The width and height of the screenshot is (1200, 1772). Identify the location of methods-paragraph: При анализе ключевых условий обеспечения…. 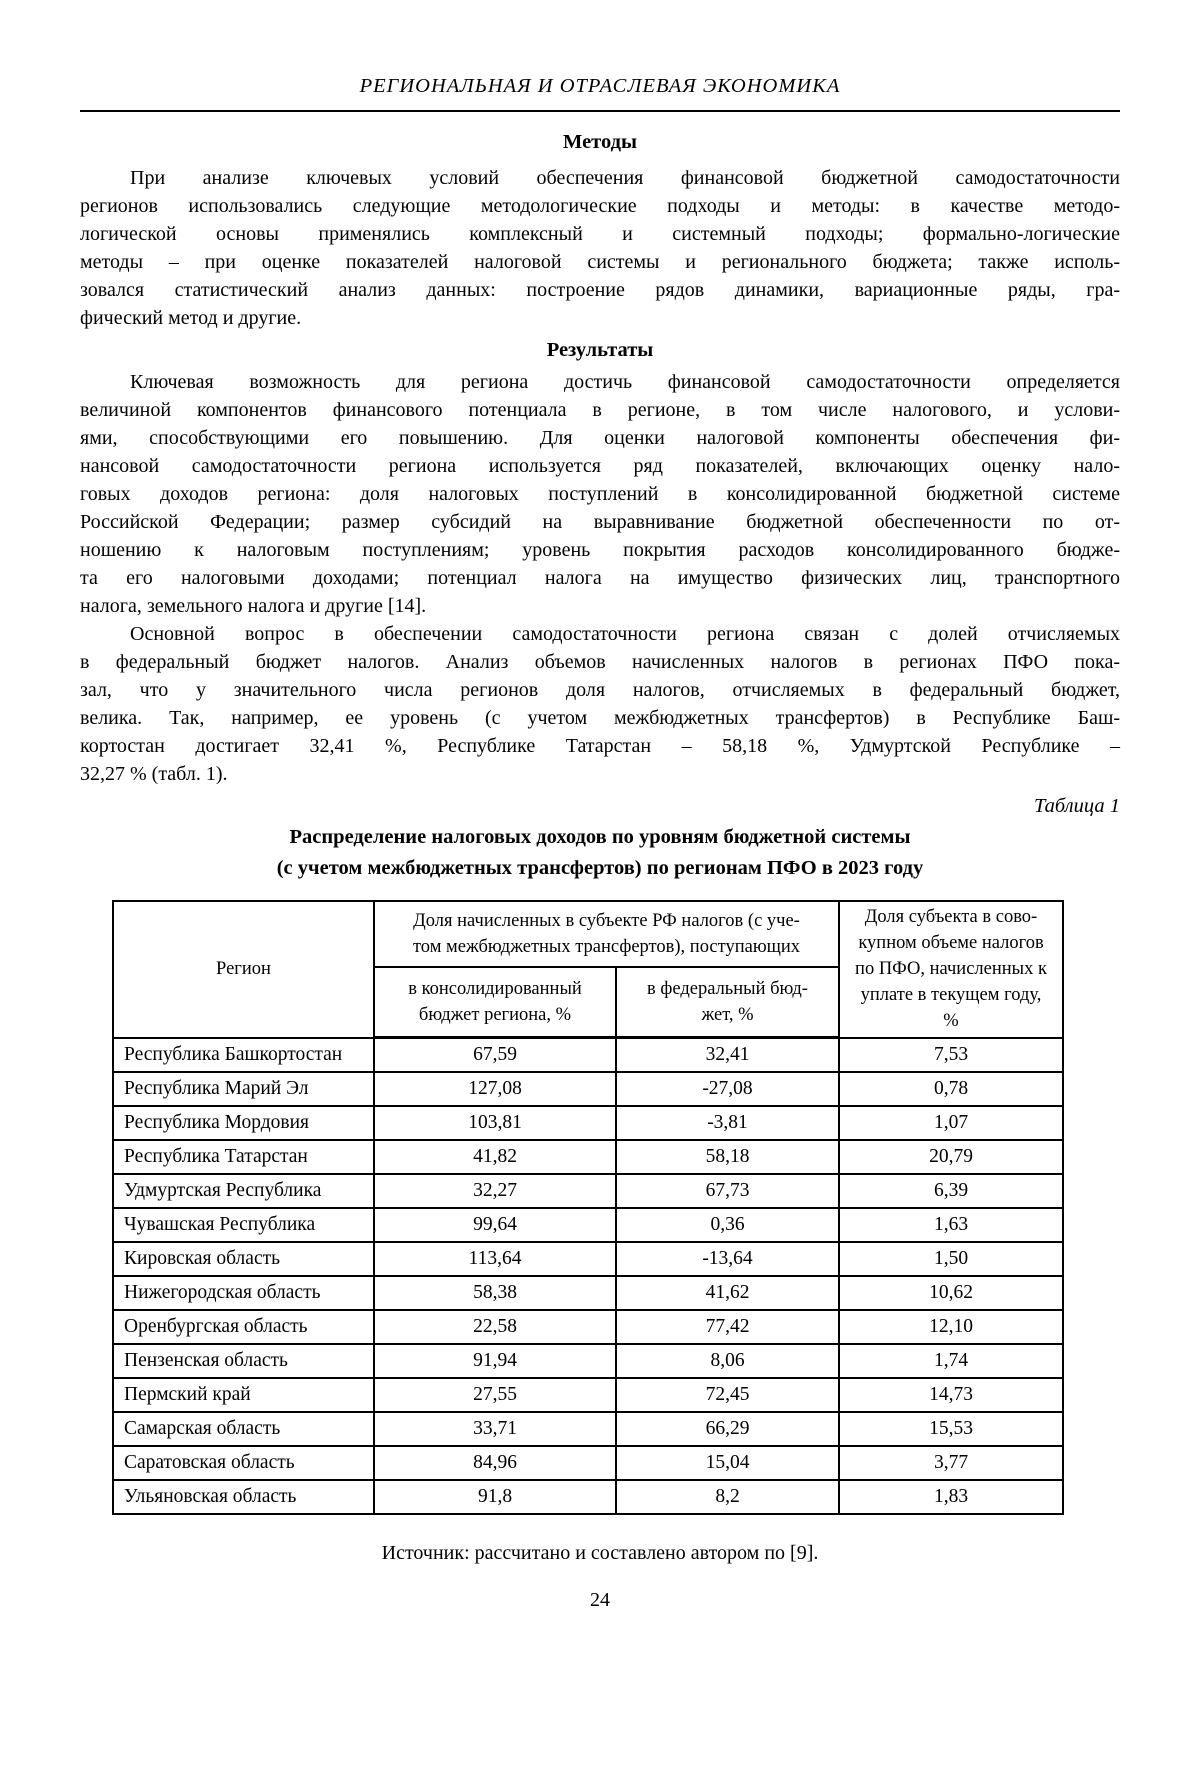
(600, 248).